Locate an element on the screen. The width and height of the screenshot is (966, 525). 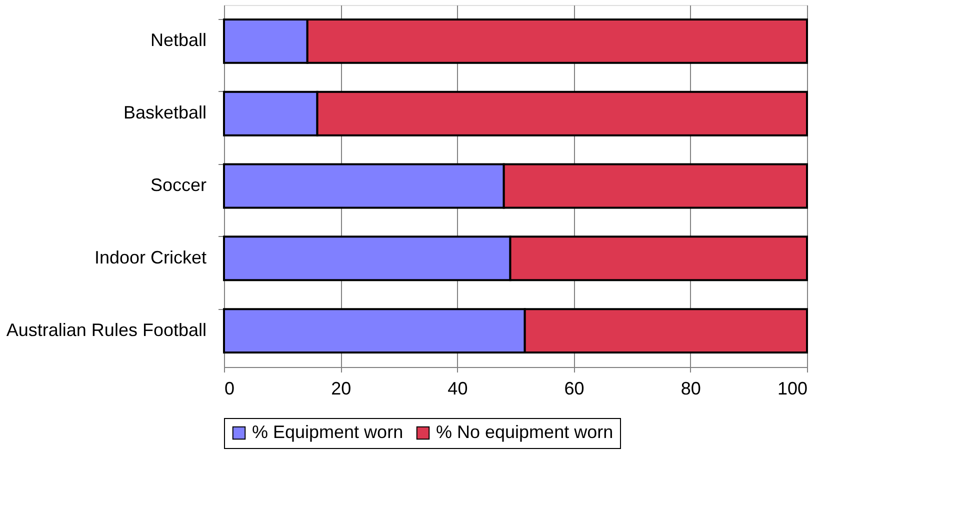
y-tick-label: Netball is located at coordinates (178, 40).